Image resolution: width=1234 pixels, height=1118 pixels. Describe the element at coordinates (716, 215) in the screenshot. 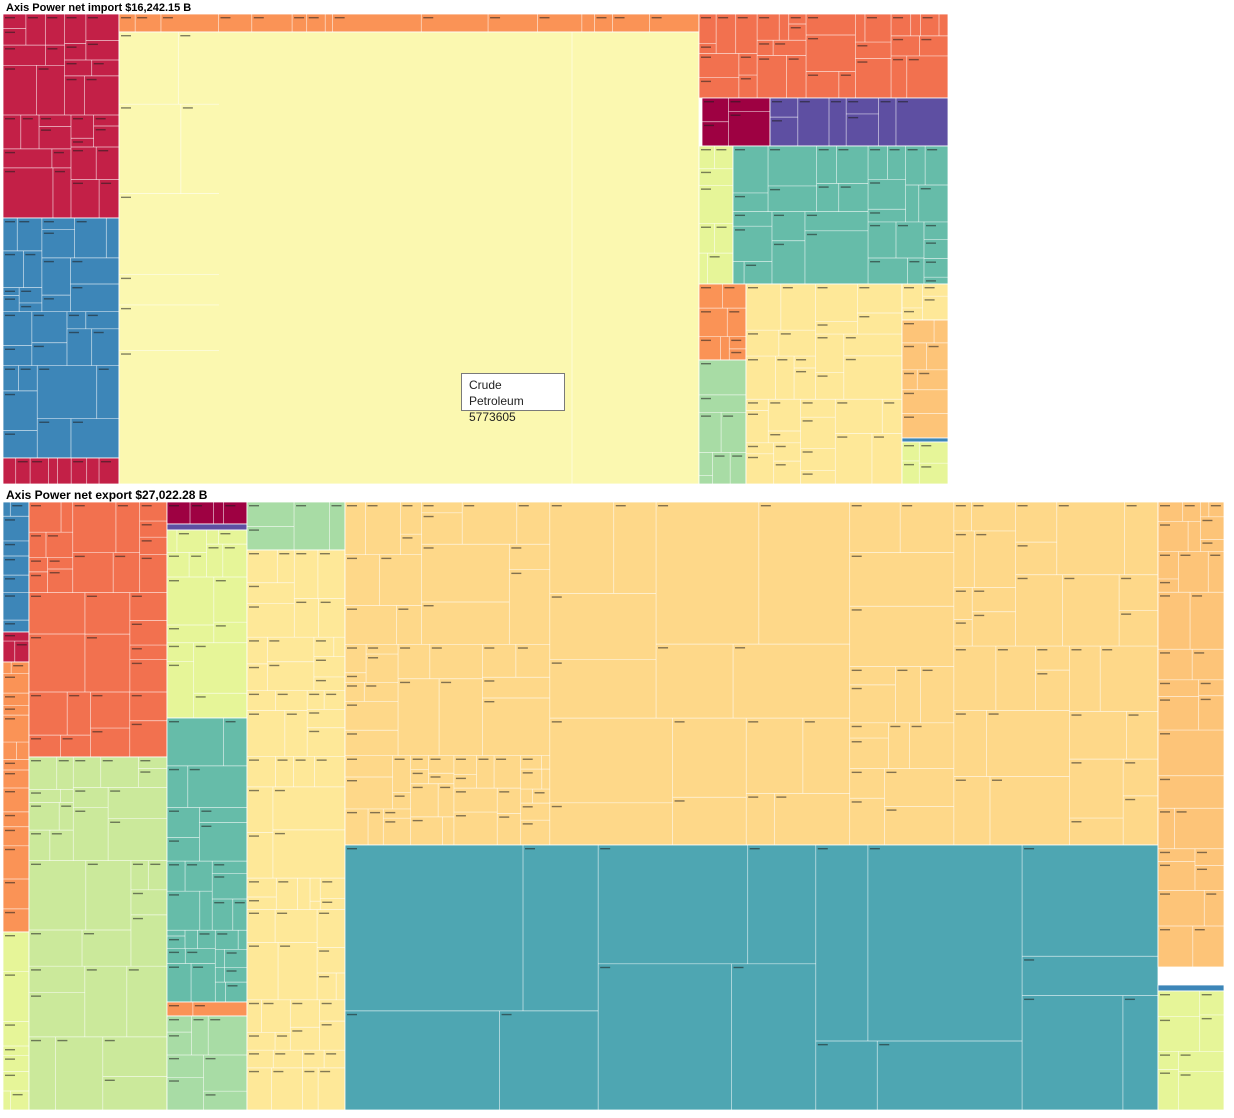

I see `import-tile-lime` at that location.